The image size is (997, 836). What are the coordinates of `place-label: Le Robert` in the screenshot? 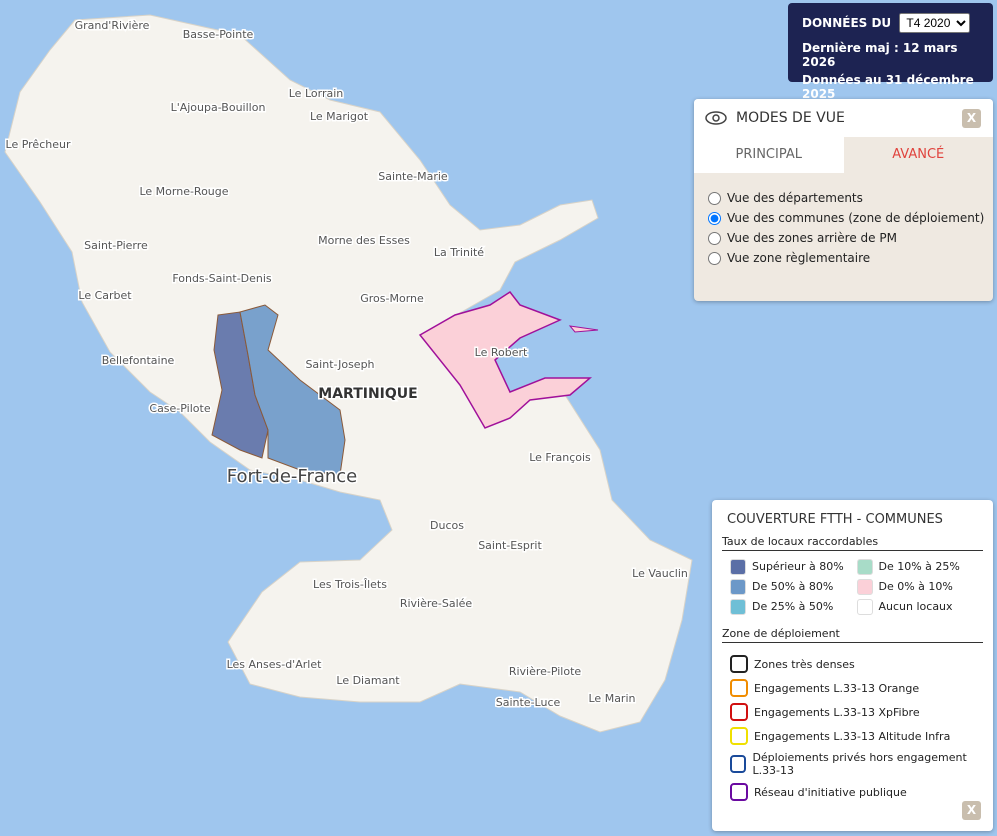 It's located at (501, 352).